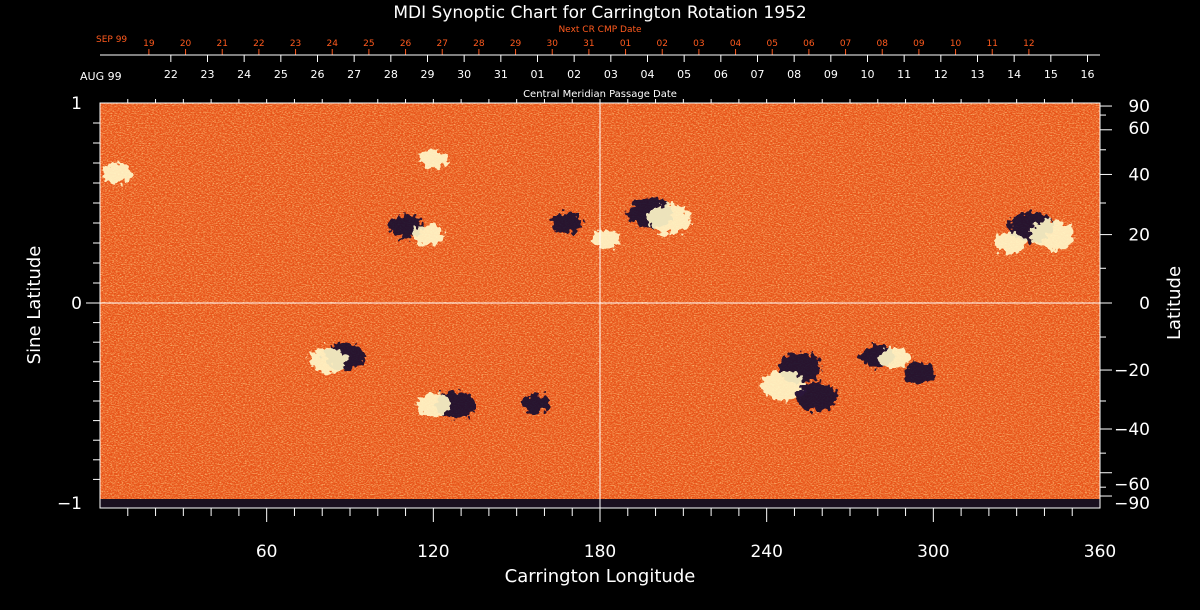 Image resolution: width=1200 pixels, height=610 pixels. What do you see at coordinates (318, 74) in the screenshot?
I see `cmp-tick-label: 26` at bounding box center [318, 74].